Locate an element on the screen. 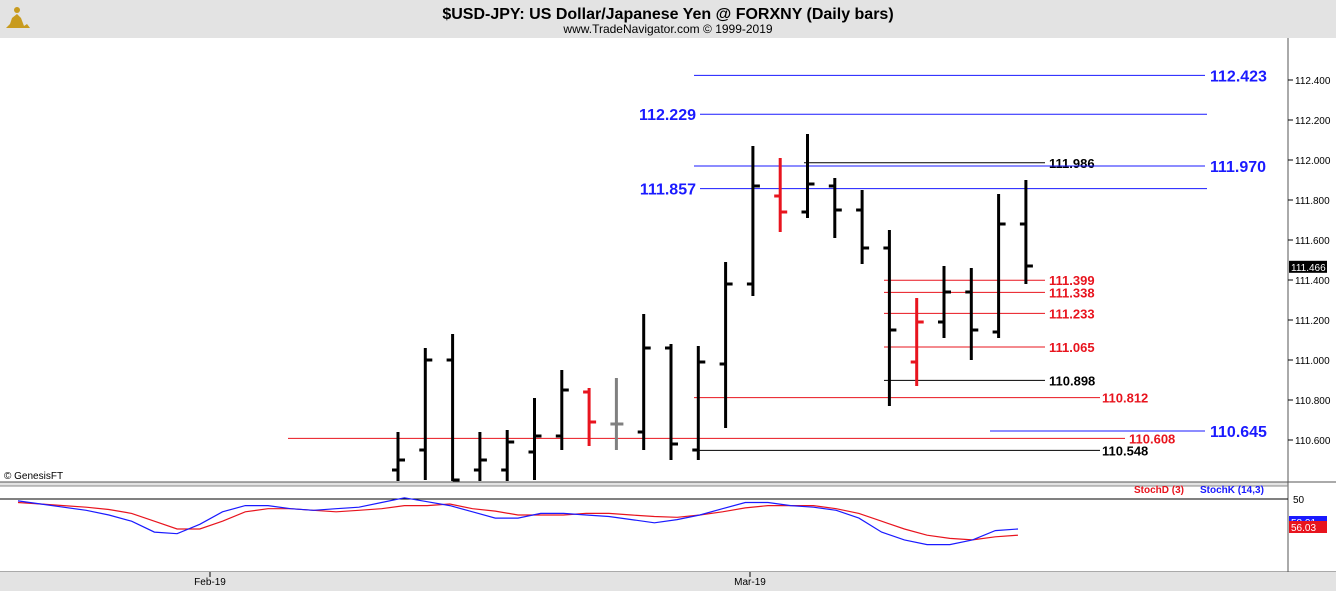 Image resolution: width=1336 pixels, height=591 pixels. stochastic-layer: StochD (3)StochK (14,3)5058.0156.03 is located at coordinates (663, 515).